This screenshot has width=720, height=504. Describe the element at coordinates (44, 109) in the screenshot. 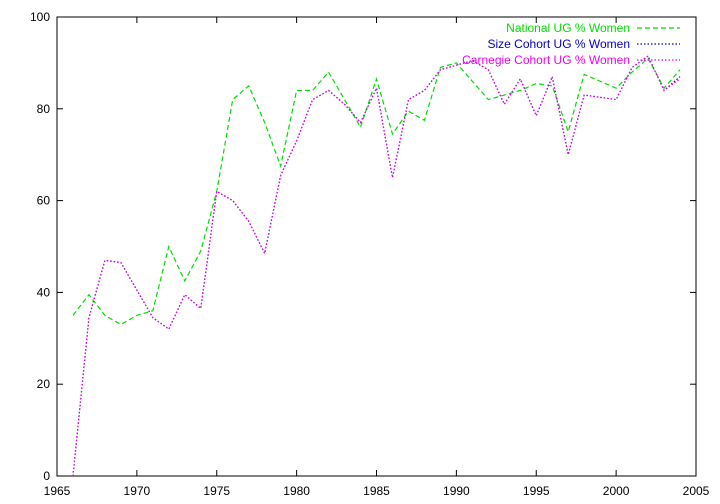

I see `y-tick-label: 80` at that location.